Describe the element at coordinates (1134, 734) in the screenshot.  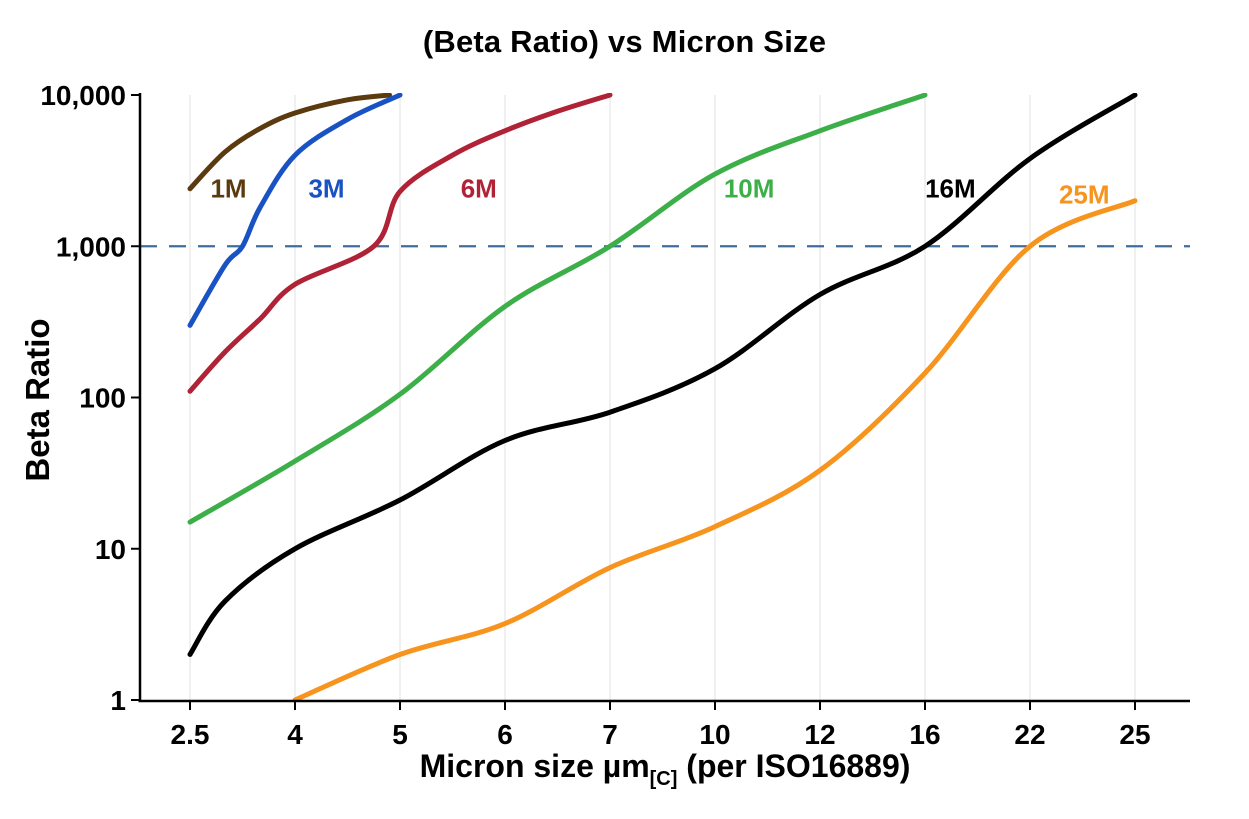
I see `x-tick-label: 25` at that location.